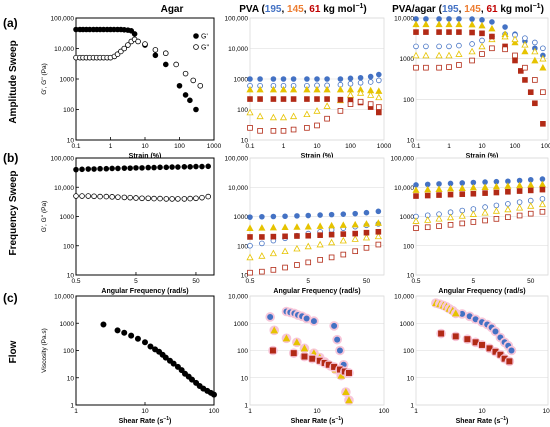 The width and height of the screenshot is (550, 427). What do you see at coordinates (407, 324) in the screenshot?
I see `y-tick-label: 1000` at bounding box center [407, 324].